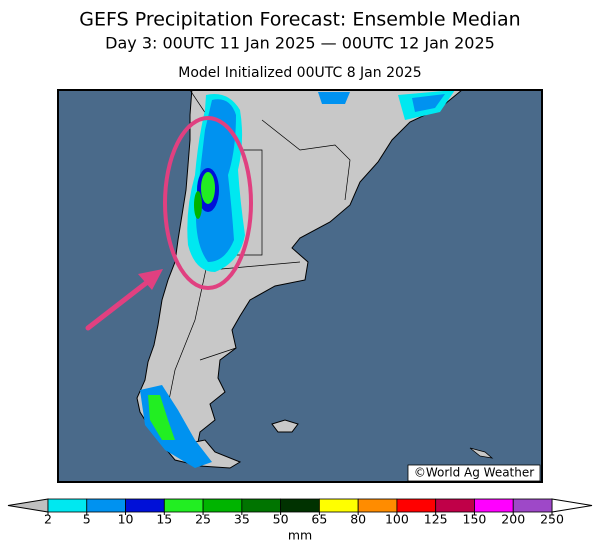 Image resolution: width=600 pixels, height=552 pixels. Describe the element at coordinates (285, 426) in the screenshot. I see `falklands` at that location.